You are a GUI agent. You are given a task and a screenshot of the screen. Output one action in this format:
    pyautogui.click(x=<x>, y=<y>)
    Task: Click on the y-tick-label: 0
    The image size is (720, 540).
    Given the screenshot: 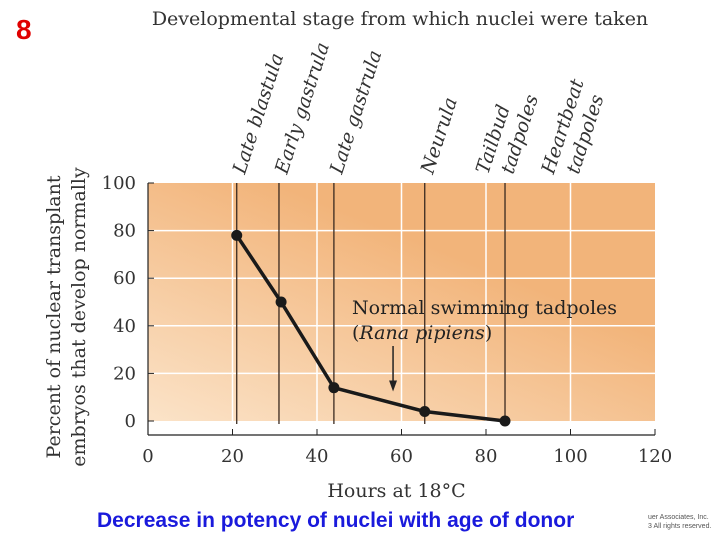 What is the action you would take?
    pyautogui.click(x=130, y=421)
    